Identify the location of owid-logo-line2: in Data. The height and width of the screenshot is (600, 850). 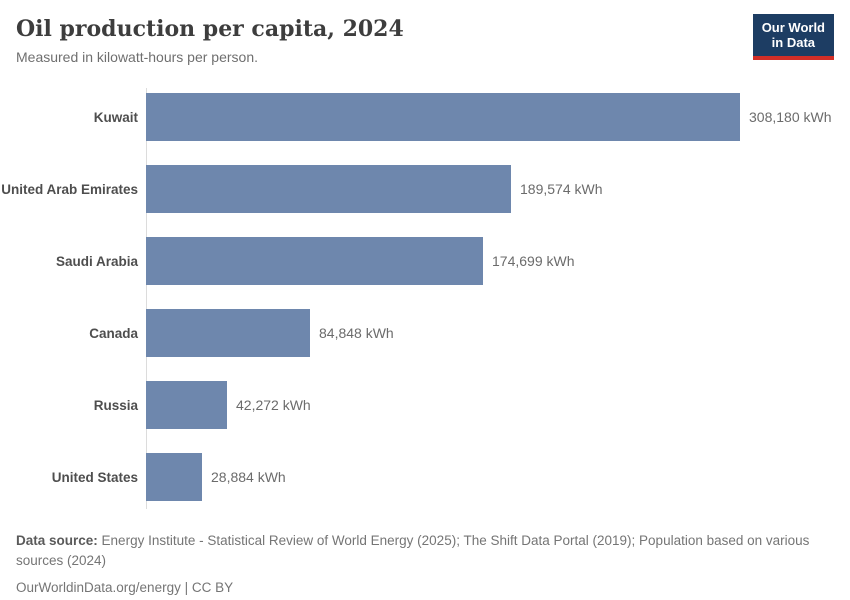
(793, 43).